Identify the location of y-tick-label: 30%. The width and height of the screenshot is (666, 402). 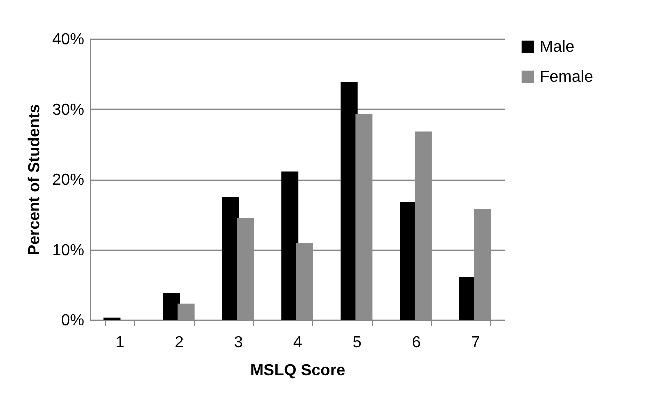
(68, 110).